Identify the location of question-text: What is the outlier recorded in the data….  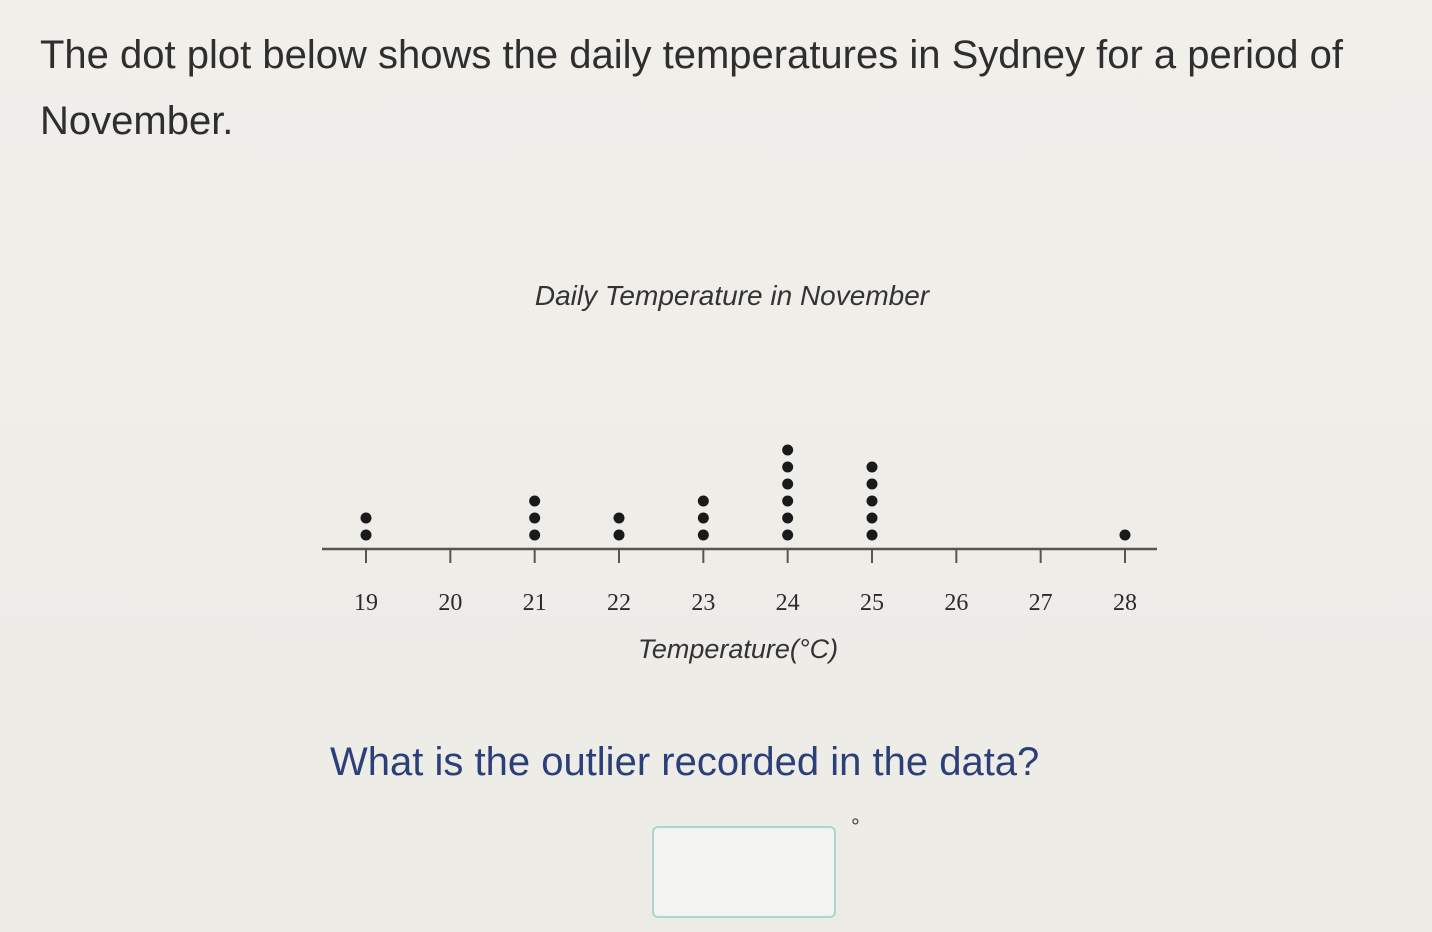
(685, 762).